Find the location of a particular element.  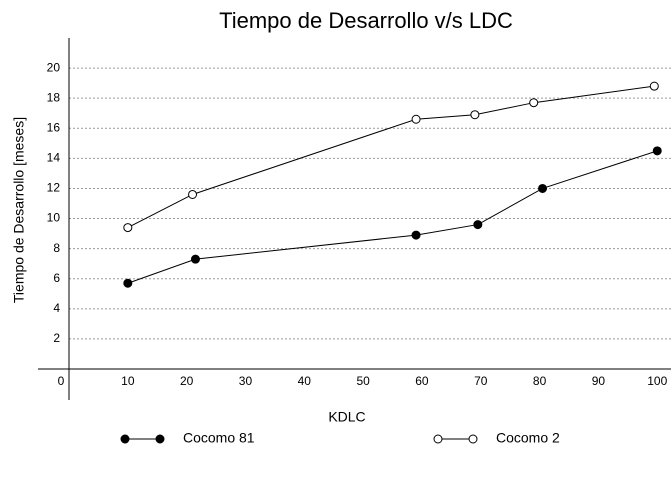

x-tick-label: 80 is located at coordinates (540, 381).